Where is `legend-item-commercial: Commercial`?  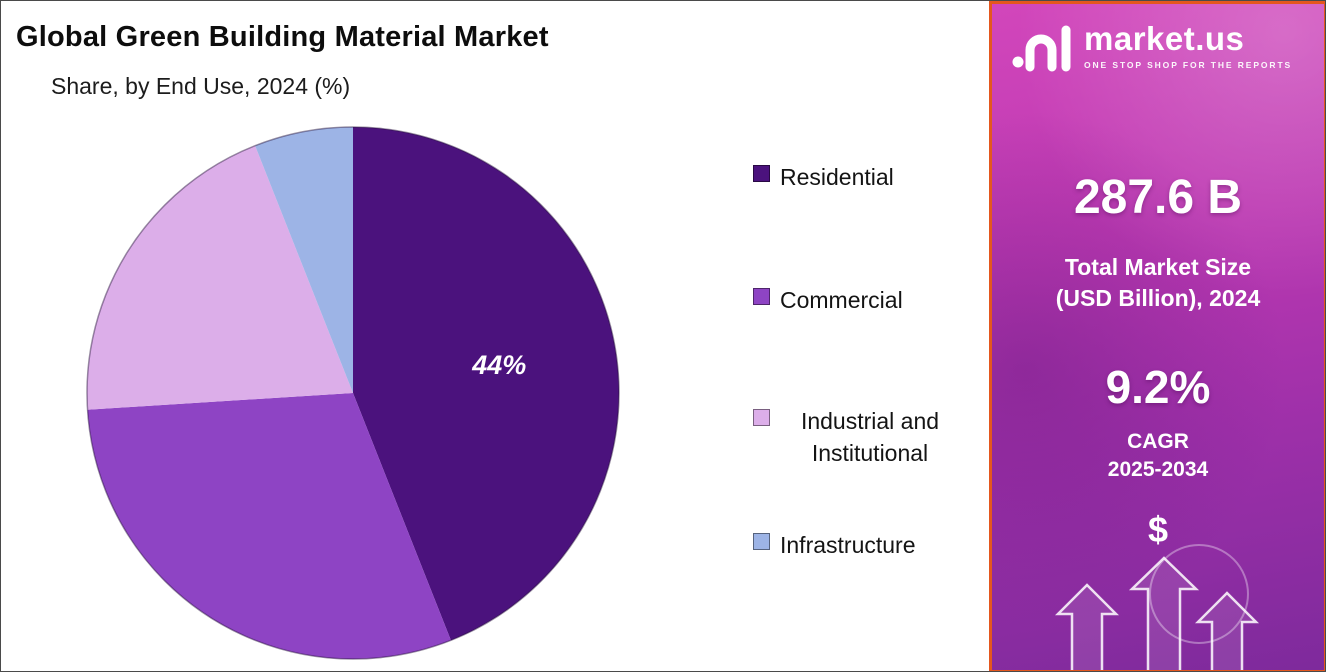
legend-item-commercial: Commercial is located at coordinates (828, 300).